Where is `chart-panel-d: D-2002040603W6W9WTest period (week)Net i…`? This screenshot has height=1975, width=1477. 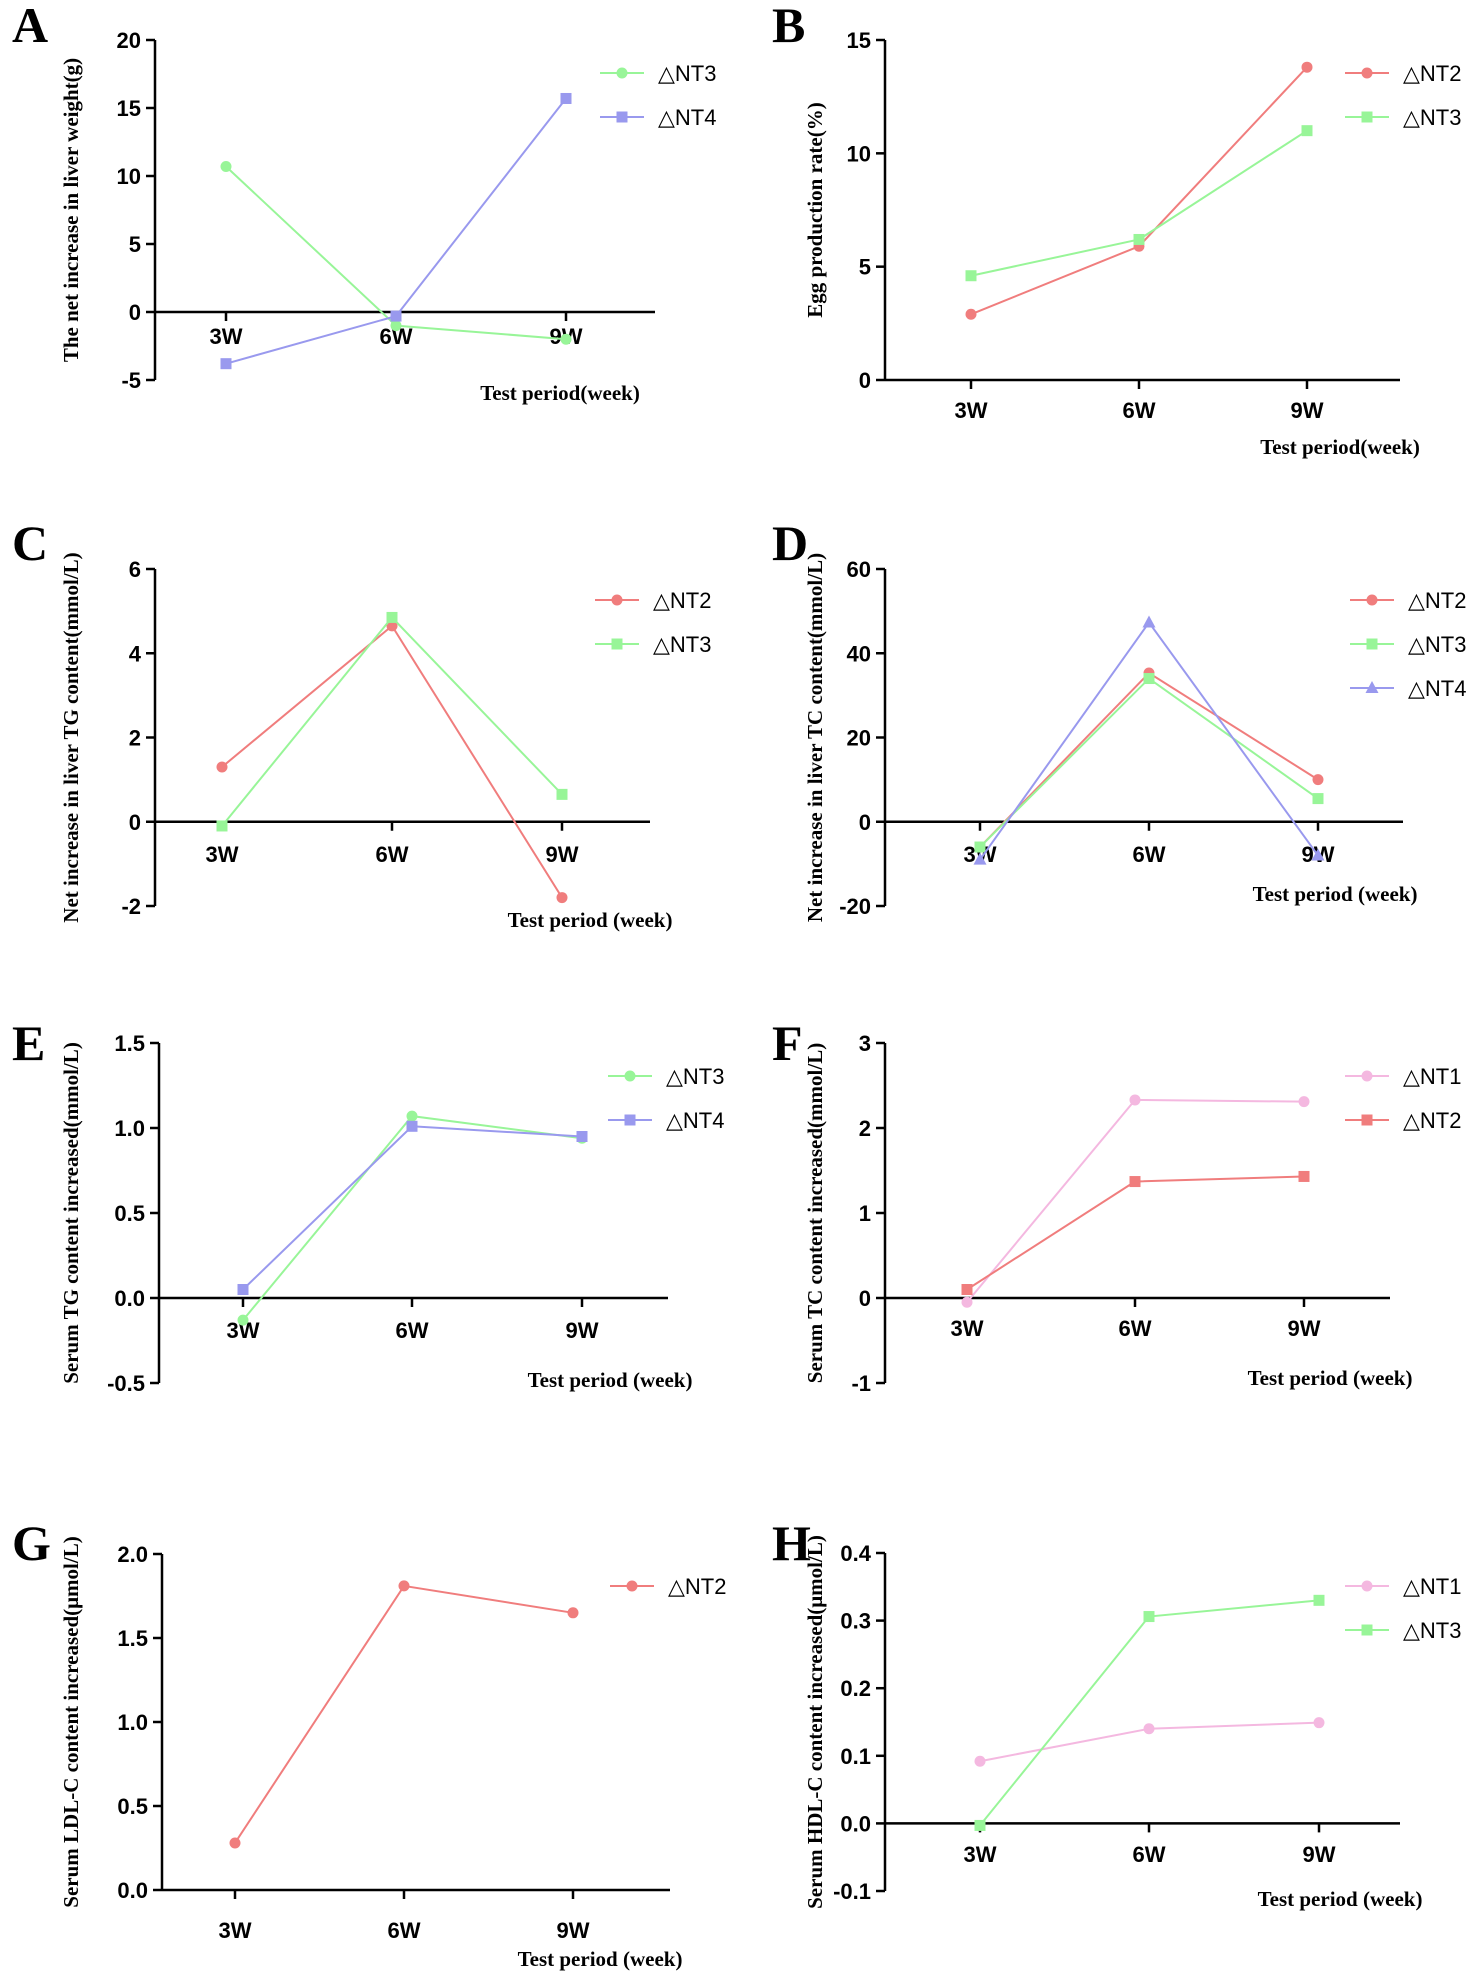
chart-panel-d: D-2002040603W6W9WTest period (week)Net i… is located at coordinates (1119, 718).